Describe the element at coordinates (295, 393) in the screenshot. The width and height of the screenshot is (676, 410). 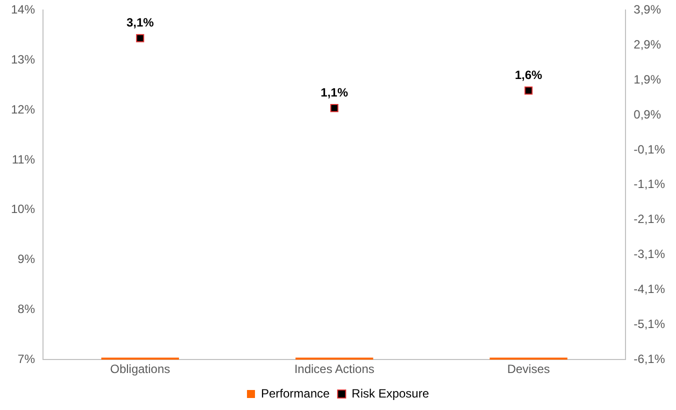
I see `legend-label: Performance` at that location.